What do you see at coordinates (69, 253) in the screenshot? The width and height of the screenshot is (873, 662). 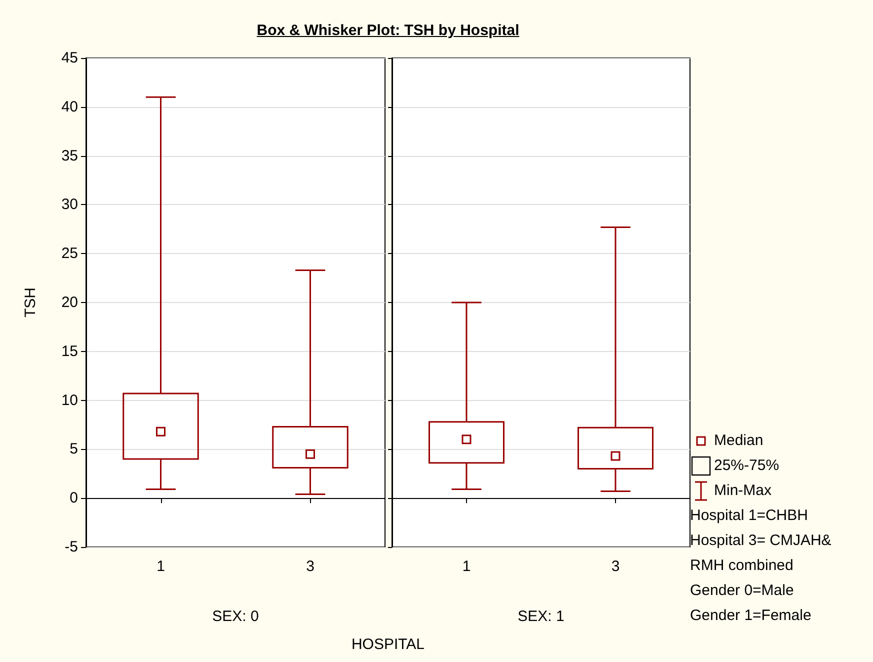 I see `y-tick-label: 25` at bounding box center [69, 253].